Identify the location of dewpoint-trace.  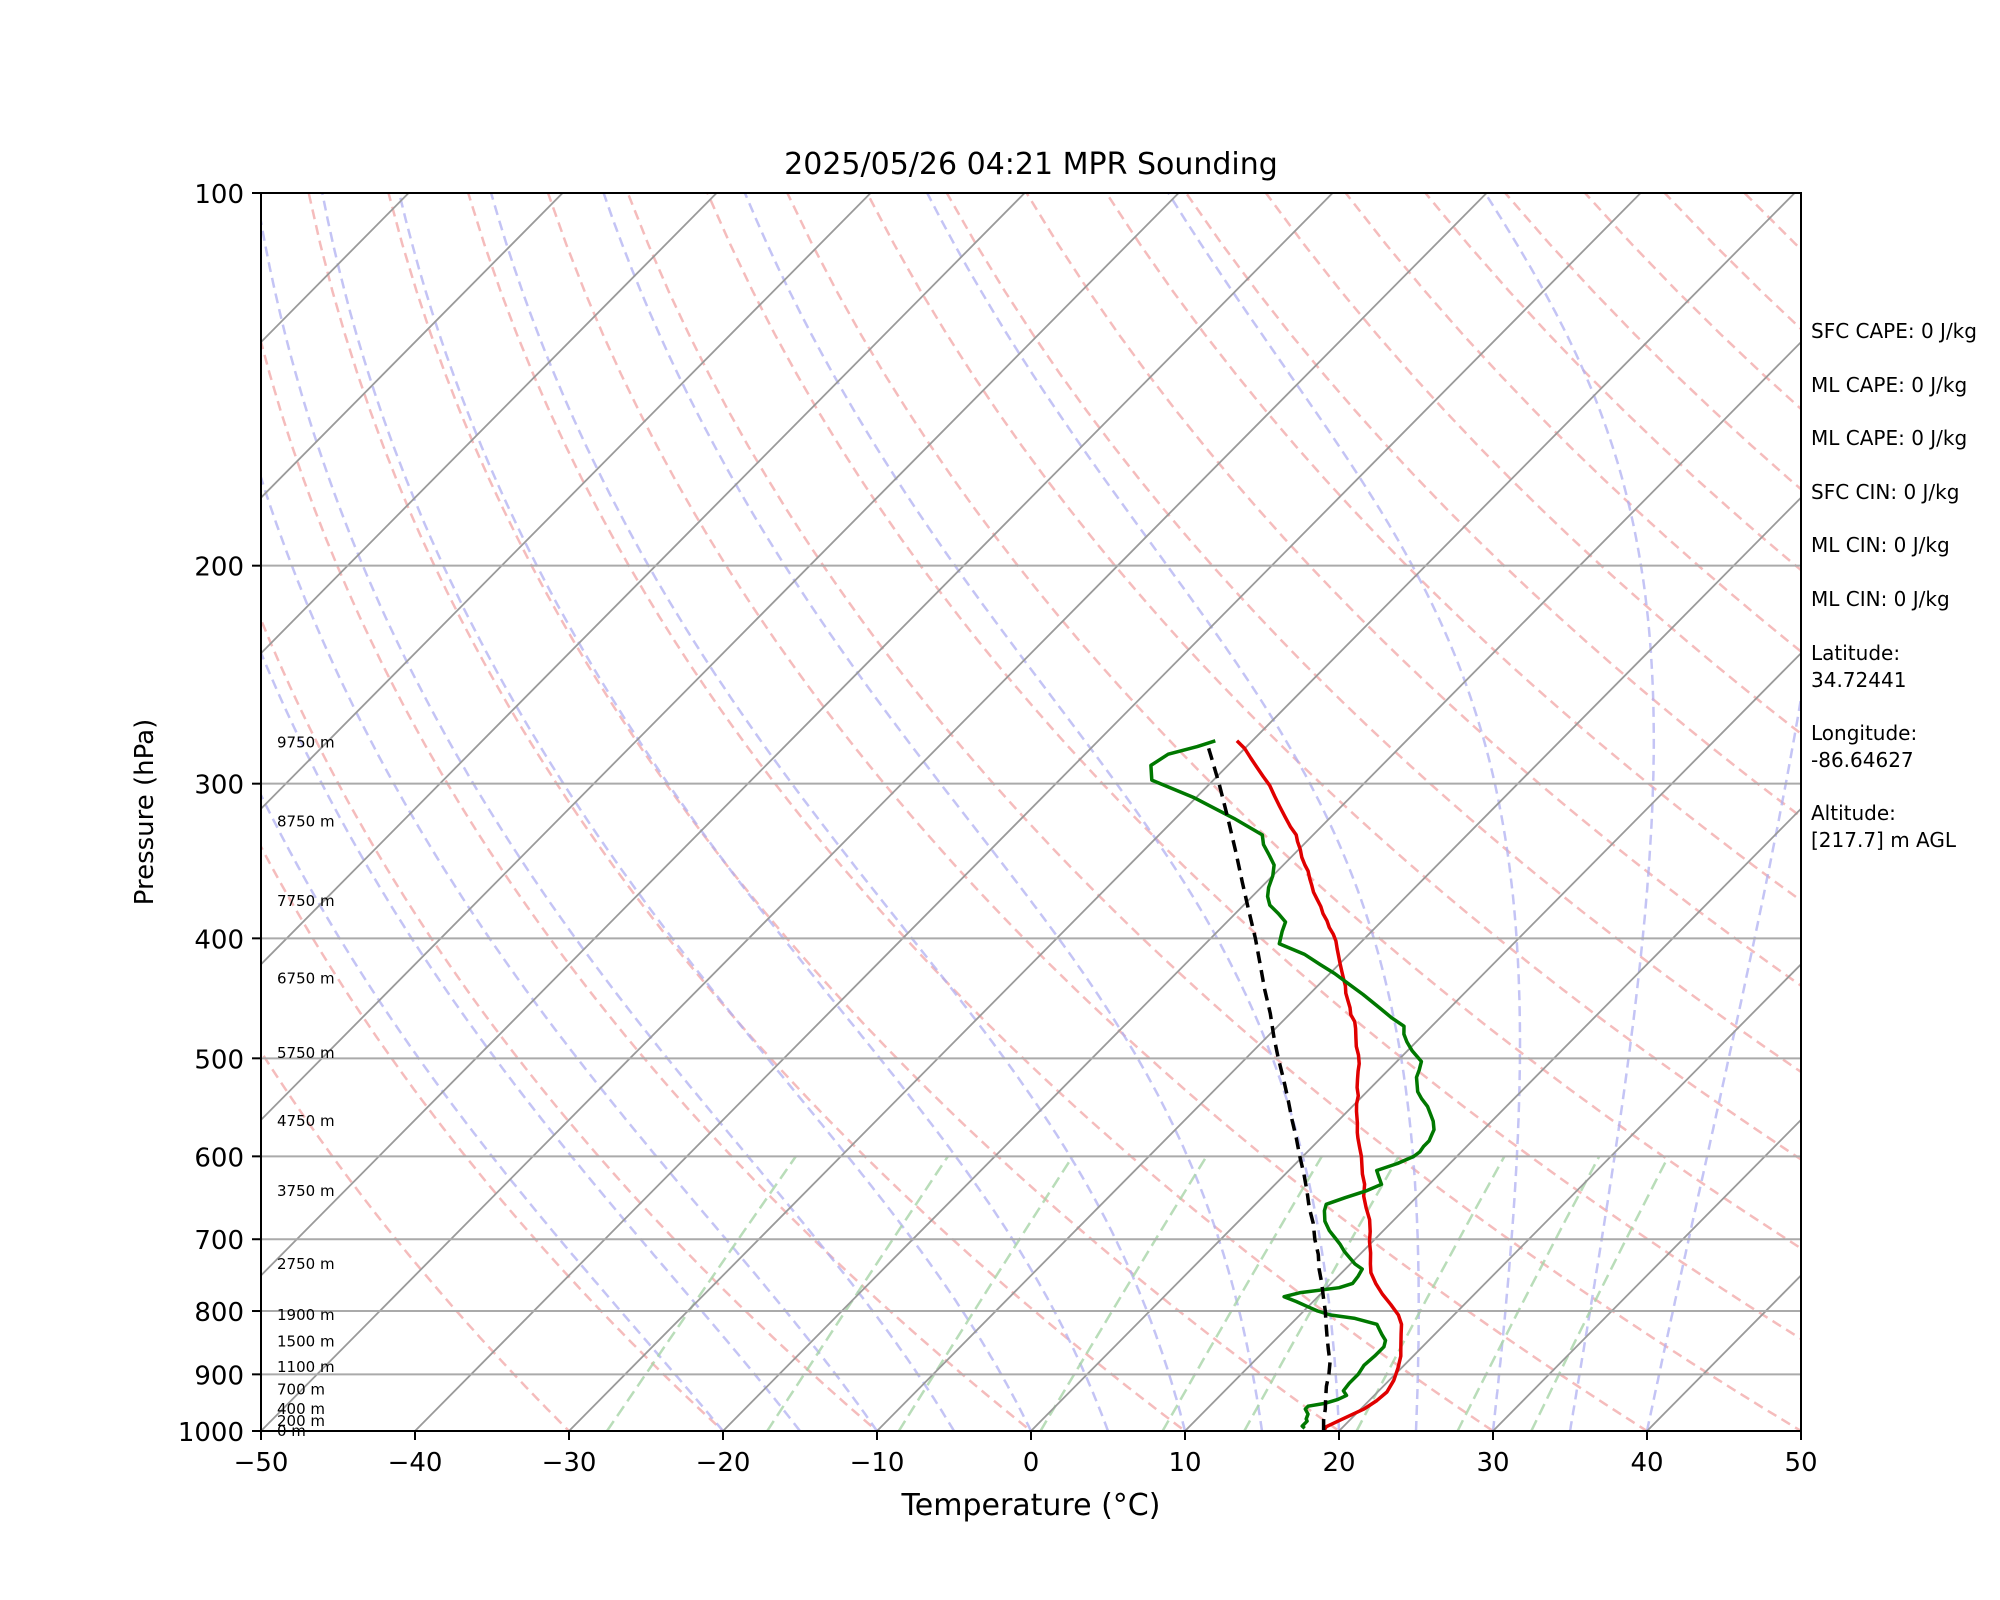
(1292, 1084).